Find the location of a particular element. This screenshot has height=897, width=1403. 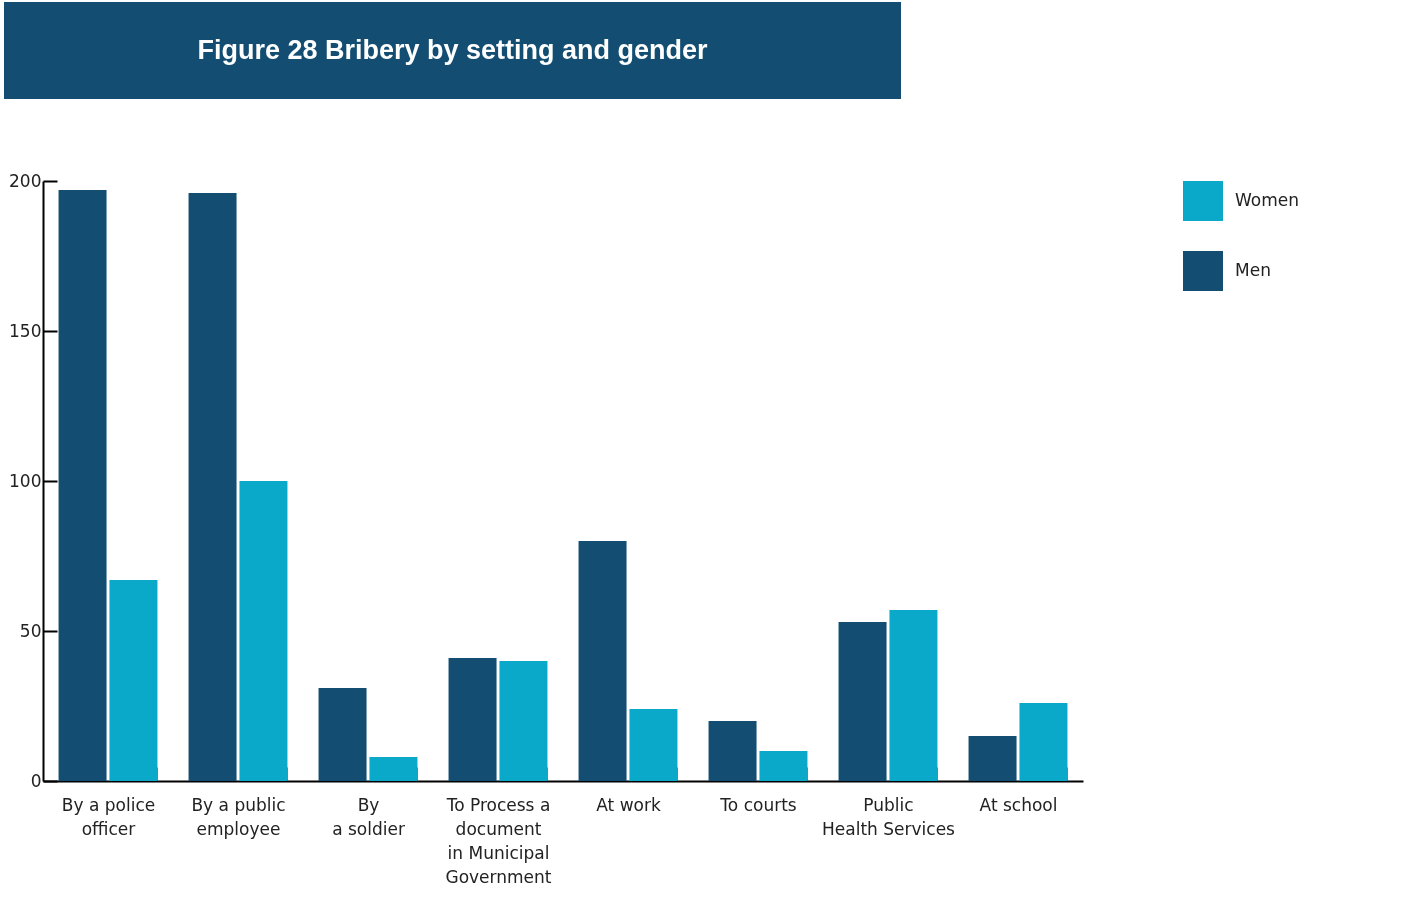

y-tick-label: 50 is located at coordinates (30, 630).